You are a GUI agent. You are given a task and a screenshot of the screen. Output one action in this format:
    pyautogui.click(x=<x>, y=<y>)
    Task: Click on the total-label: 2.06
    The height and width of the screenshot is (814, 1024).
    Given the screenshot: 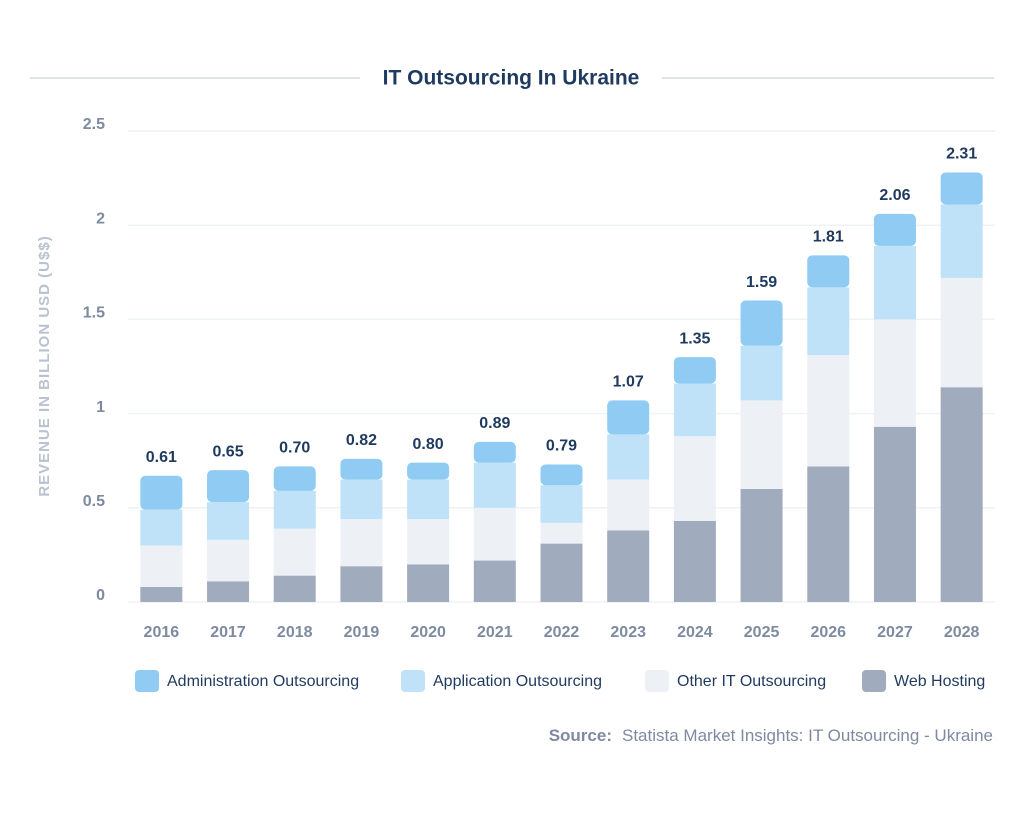 What is the action you would take?
    pyautogui.click(x=894, y=195)
    